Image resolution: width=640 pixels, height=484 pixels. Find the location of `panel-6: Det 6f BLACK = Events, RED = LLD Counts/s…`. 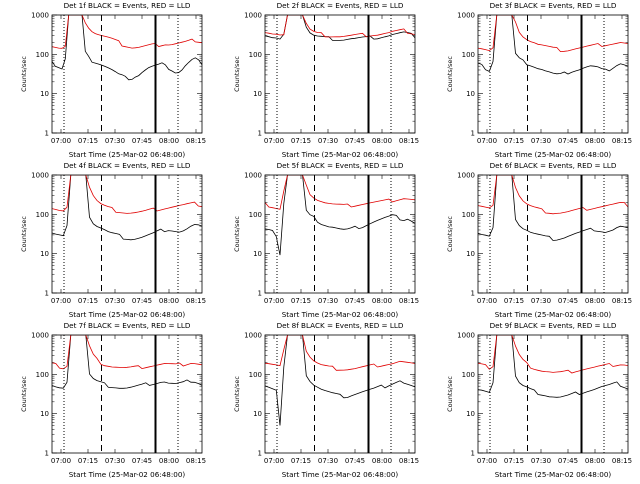

panel-6: Det 6f BLACK = Events, RED = LLD Counts/s… is located at coordinates (539, 240).